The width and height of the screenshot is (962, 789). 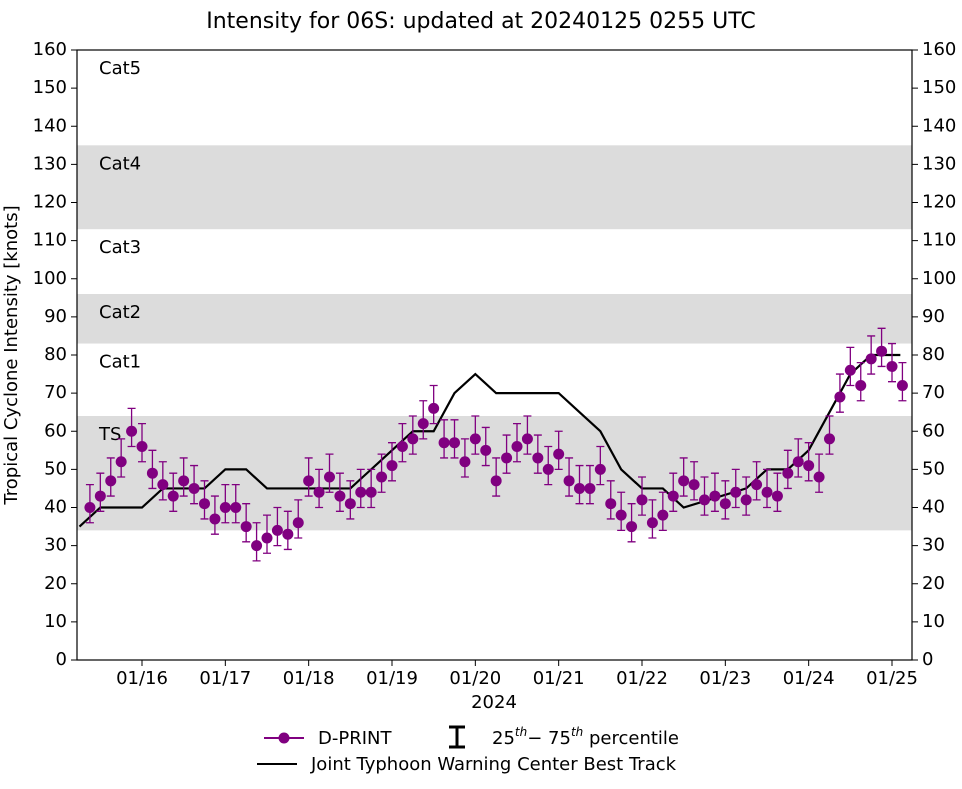 I want to click on y-tick-label: 90, so click(x=55, y=316).